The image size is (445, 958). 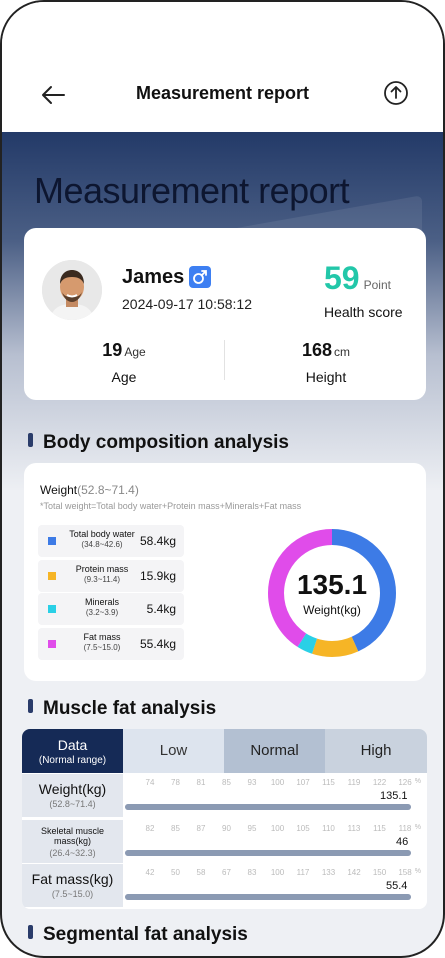 I want to click on weight-range: (52.8~71.4), so click(x=108, y=490).